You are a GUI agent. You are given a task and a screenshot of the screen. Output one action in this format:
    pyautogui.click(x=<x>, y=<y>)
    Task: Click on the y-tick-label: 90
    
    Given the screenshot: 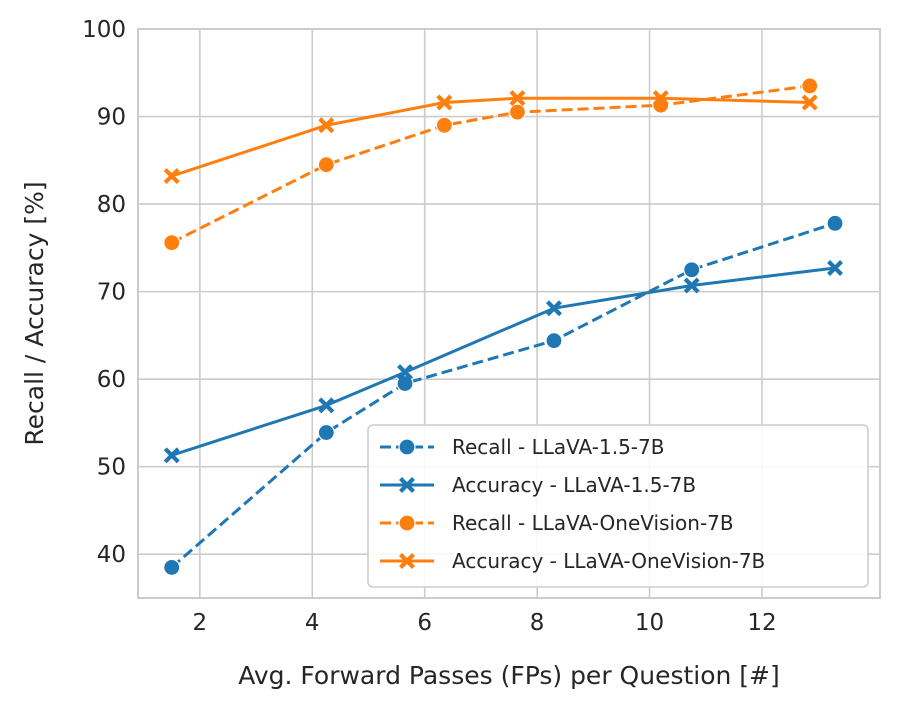 What is the action you would take?
    pyautogui.click(x=111, y=118)
    